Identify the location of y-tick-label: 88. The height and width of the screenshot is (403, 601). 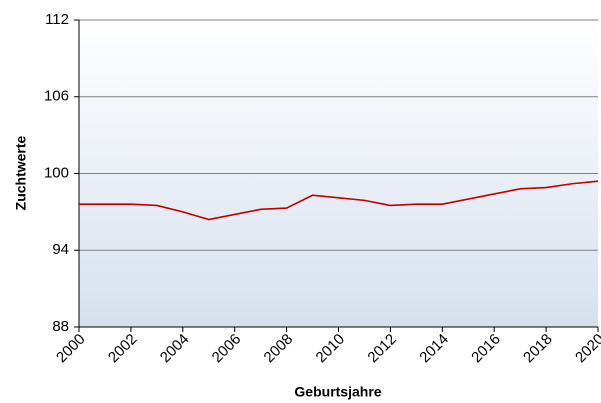
(60, 326).